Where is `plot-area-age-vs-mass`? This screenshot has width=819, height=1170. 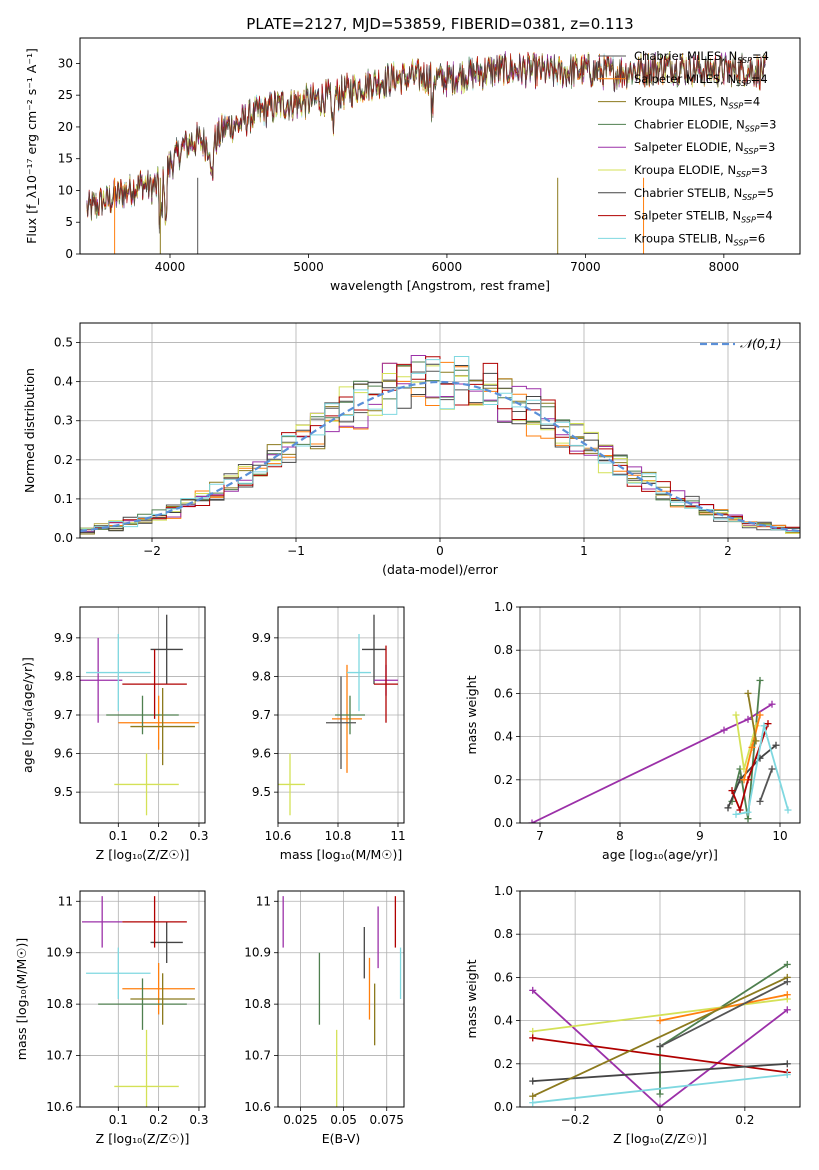
plot-area-age-vs-mass is located at coordinates (338, 715).